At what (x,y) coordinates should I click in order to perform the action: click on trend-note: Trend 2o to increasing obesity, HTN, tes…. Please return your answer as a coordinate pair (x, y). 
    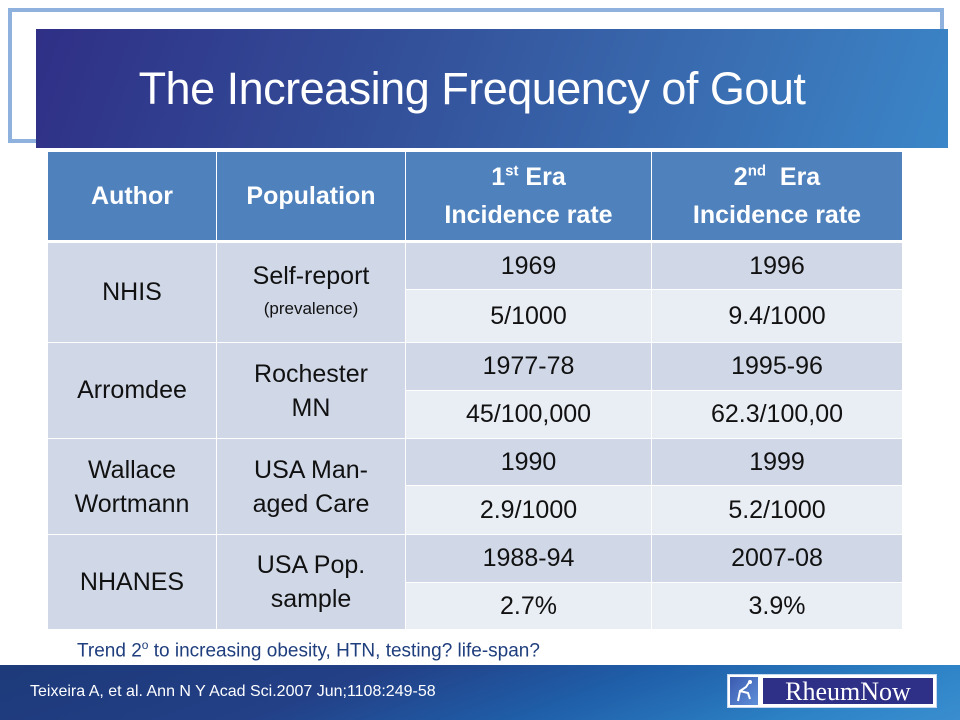
    Looking at the image, I should click on (308, 650).